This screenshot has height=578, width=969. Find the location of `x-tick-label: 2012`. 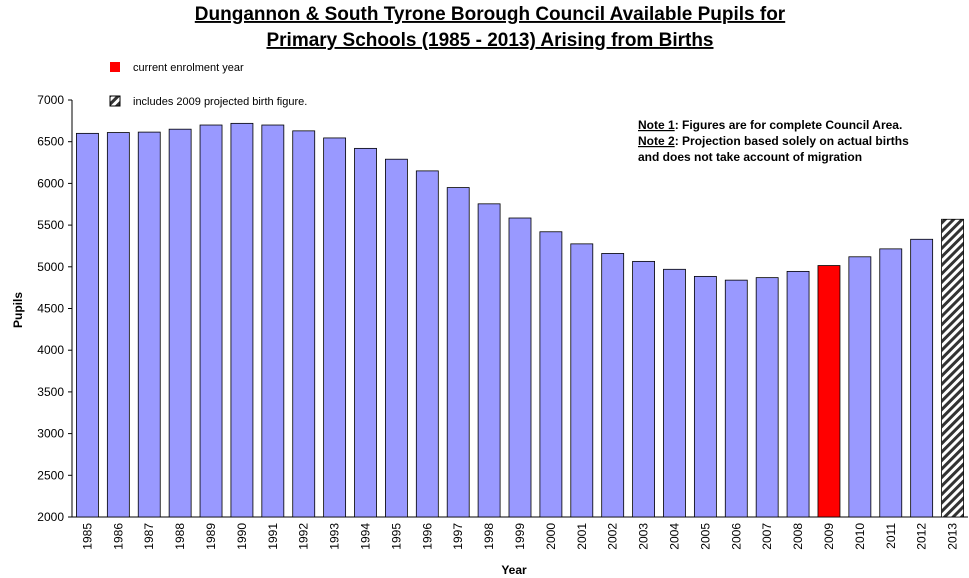

x-tick-label: 2012 is located at coordinates (922, 536).